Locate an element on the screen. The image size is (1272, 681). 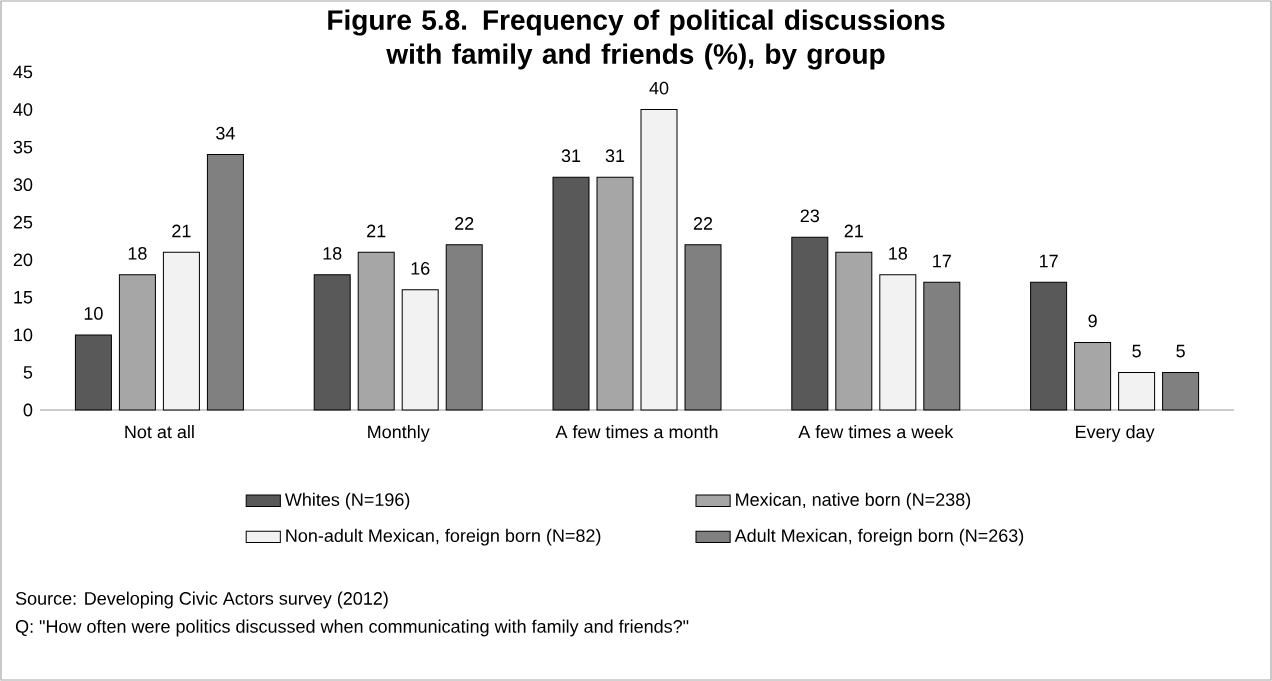
y-tick-label: 25 is located at coordinates (23, 222).